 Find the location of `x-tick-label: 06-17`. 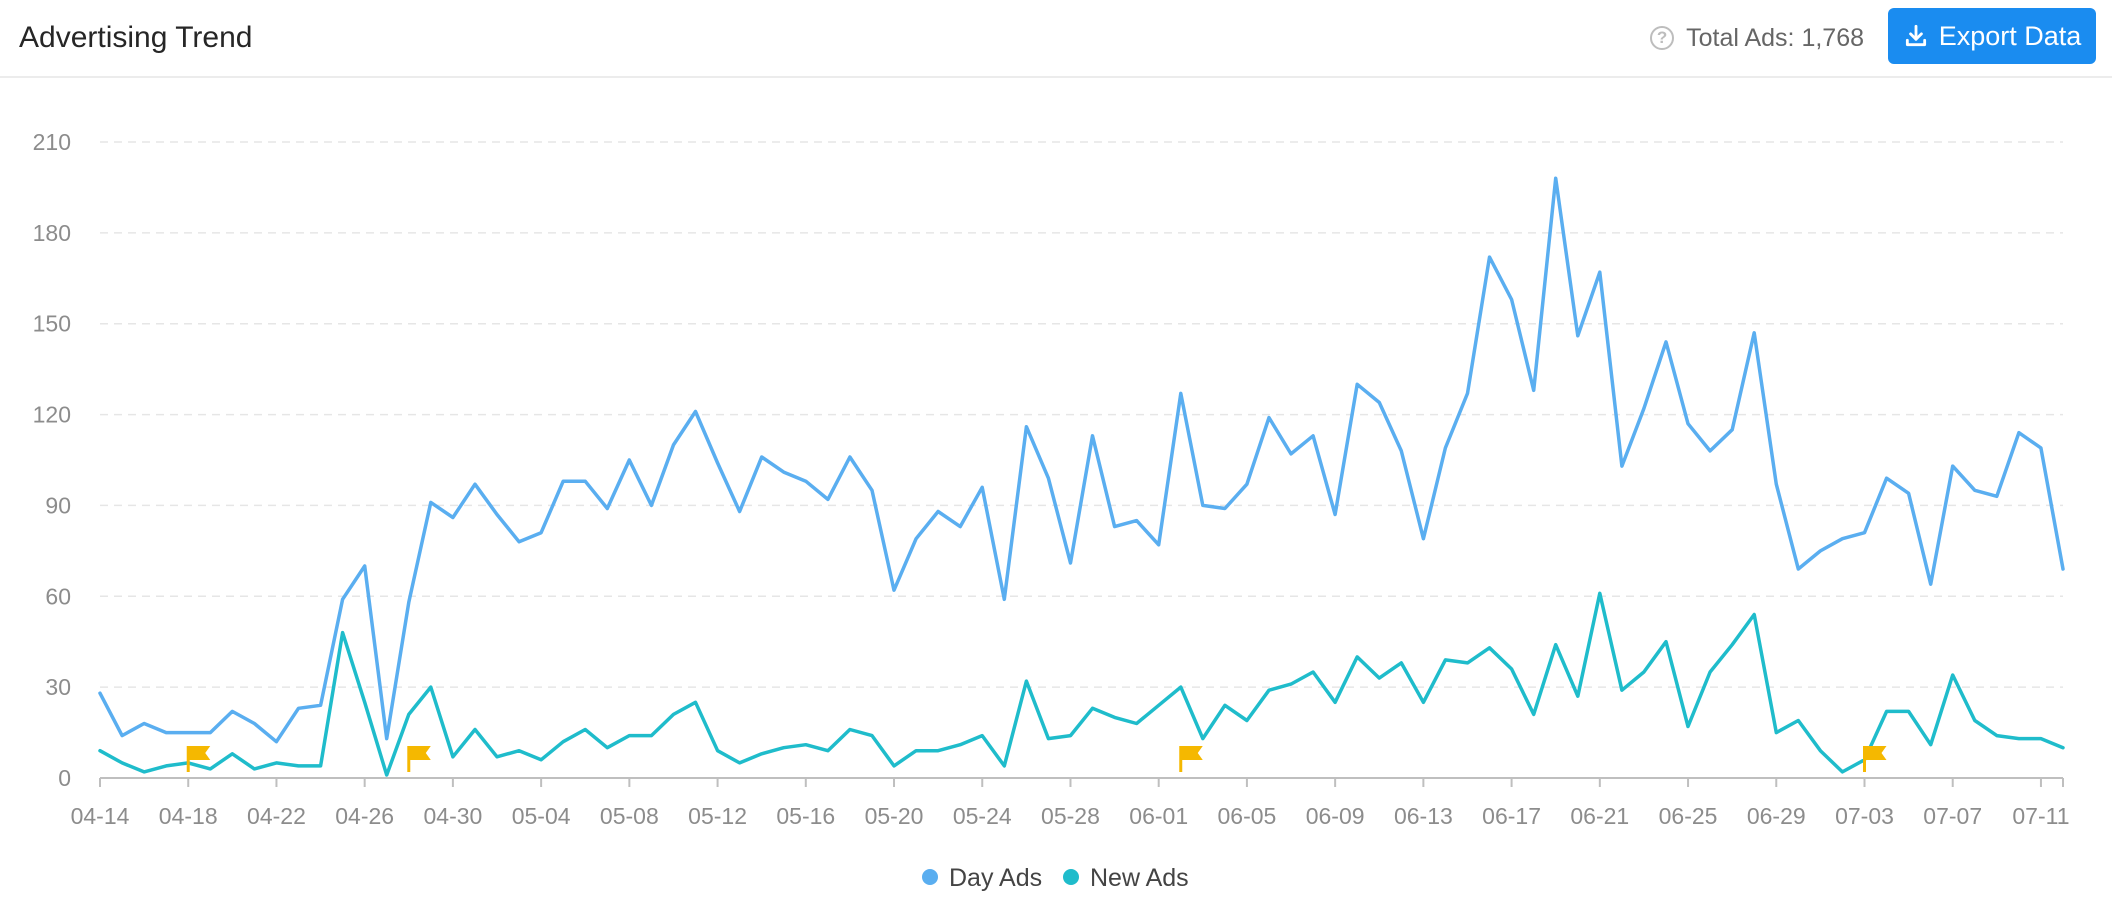

x-tick-label: 06-17 is located at coordinates (1511, 816).